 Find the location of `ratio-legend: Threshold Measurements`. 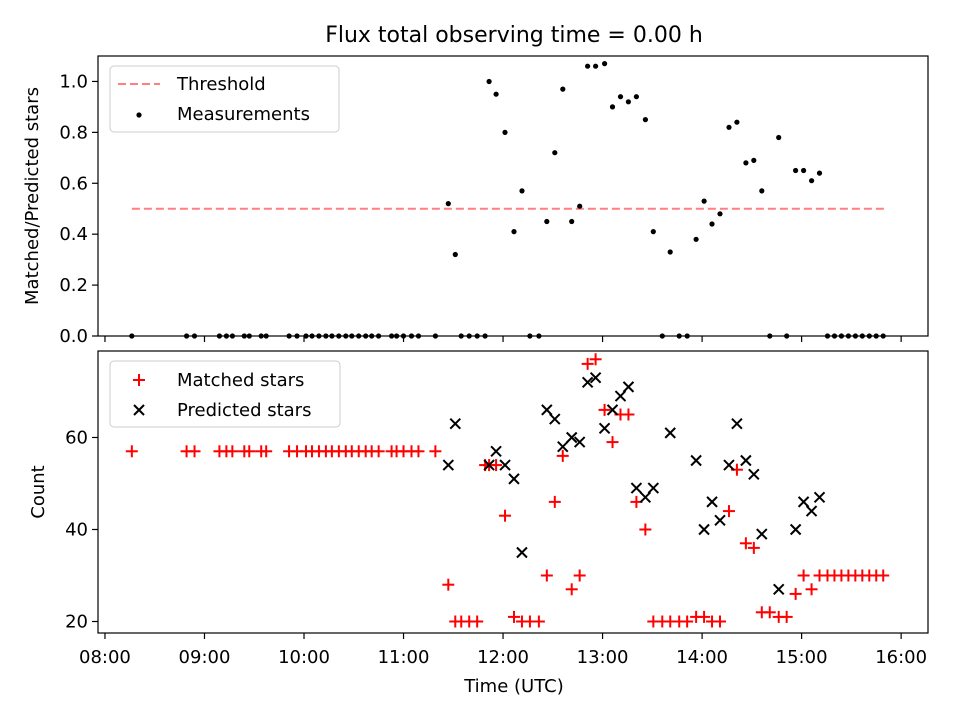

ratio-legend: Threshold Measurements is located at coordinates (224, 99).